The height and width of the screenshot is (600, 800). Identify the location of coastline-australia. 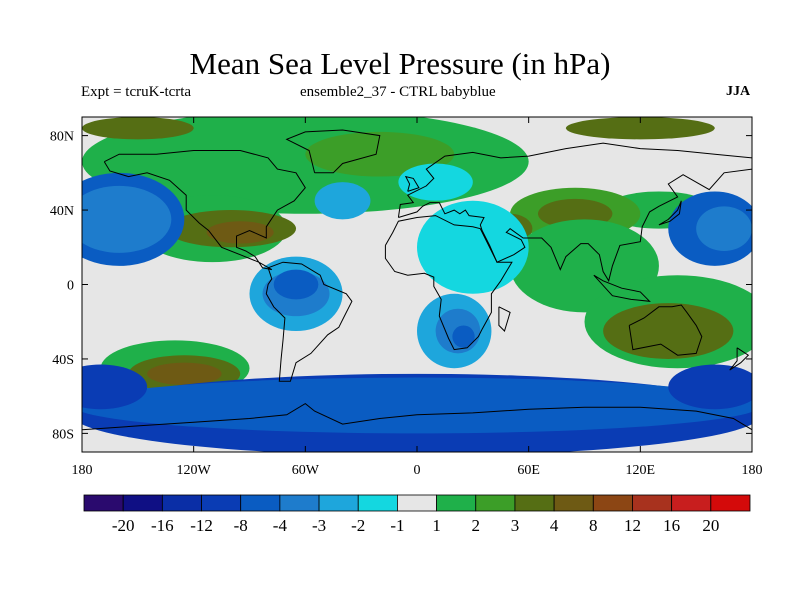
(665, 330).